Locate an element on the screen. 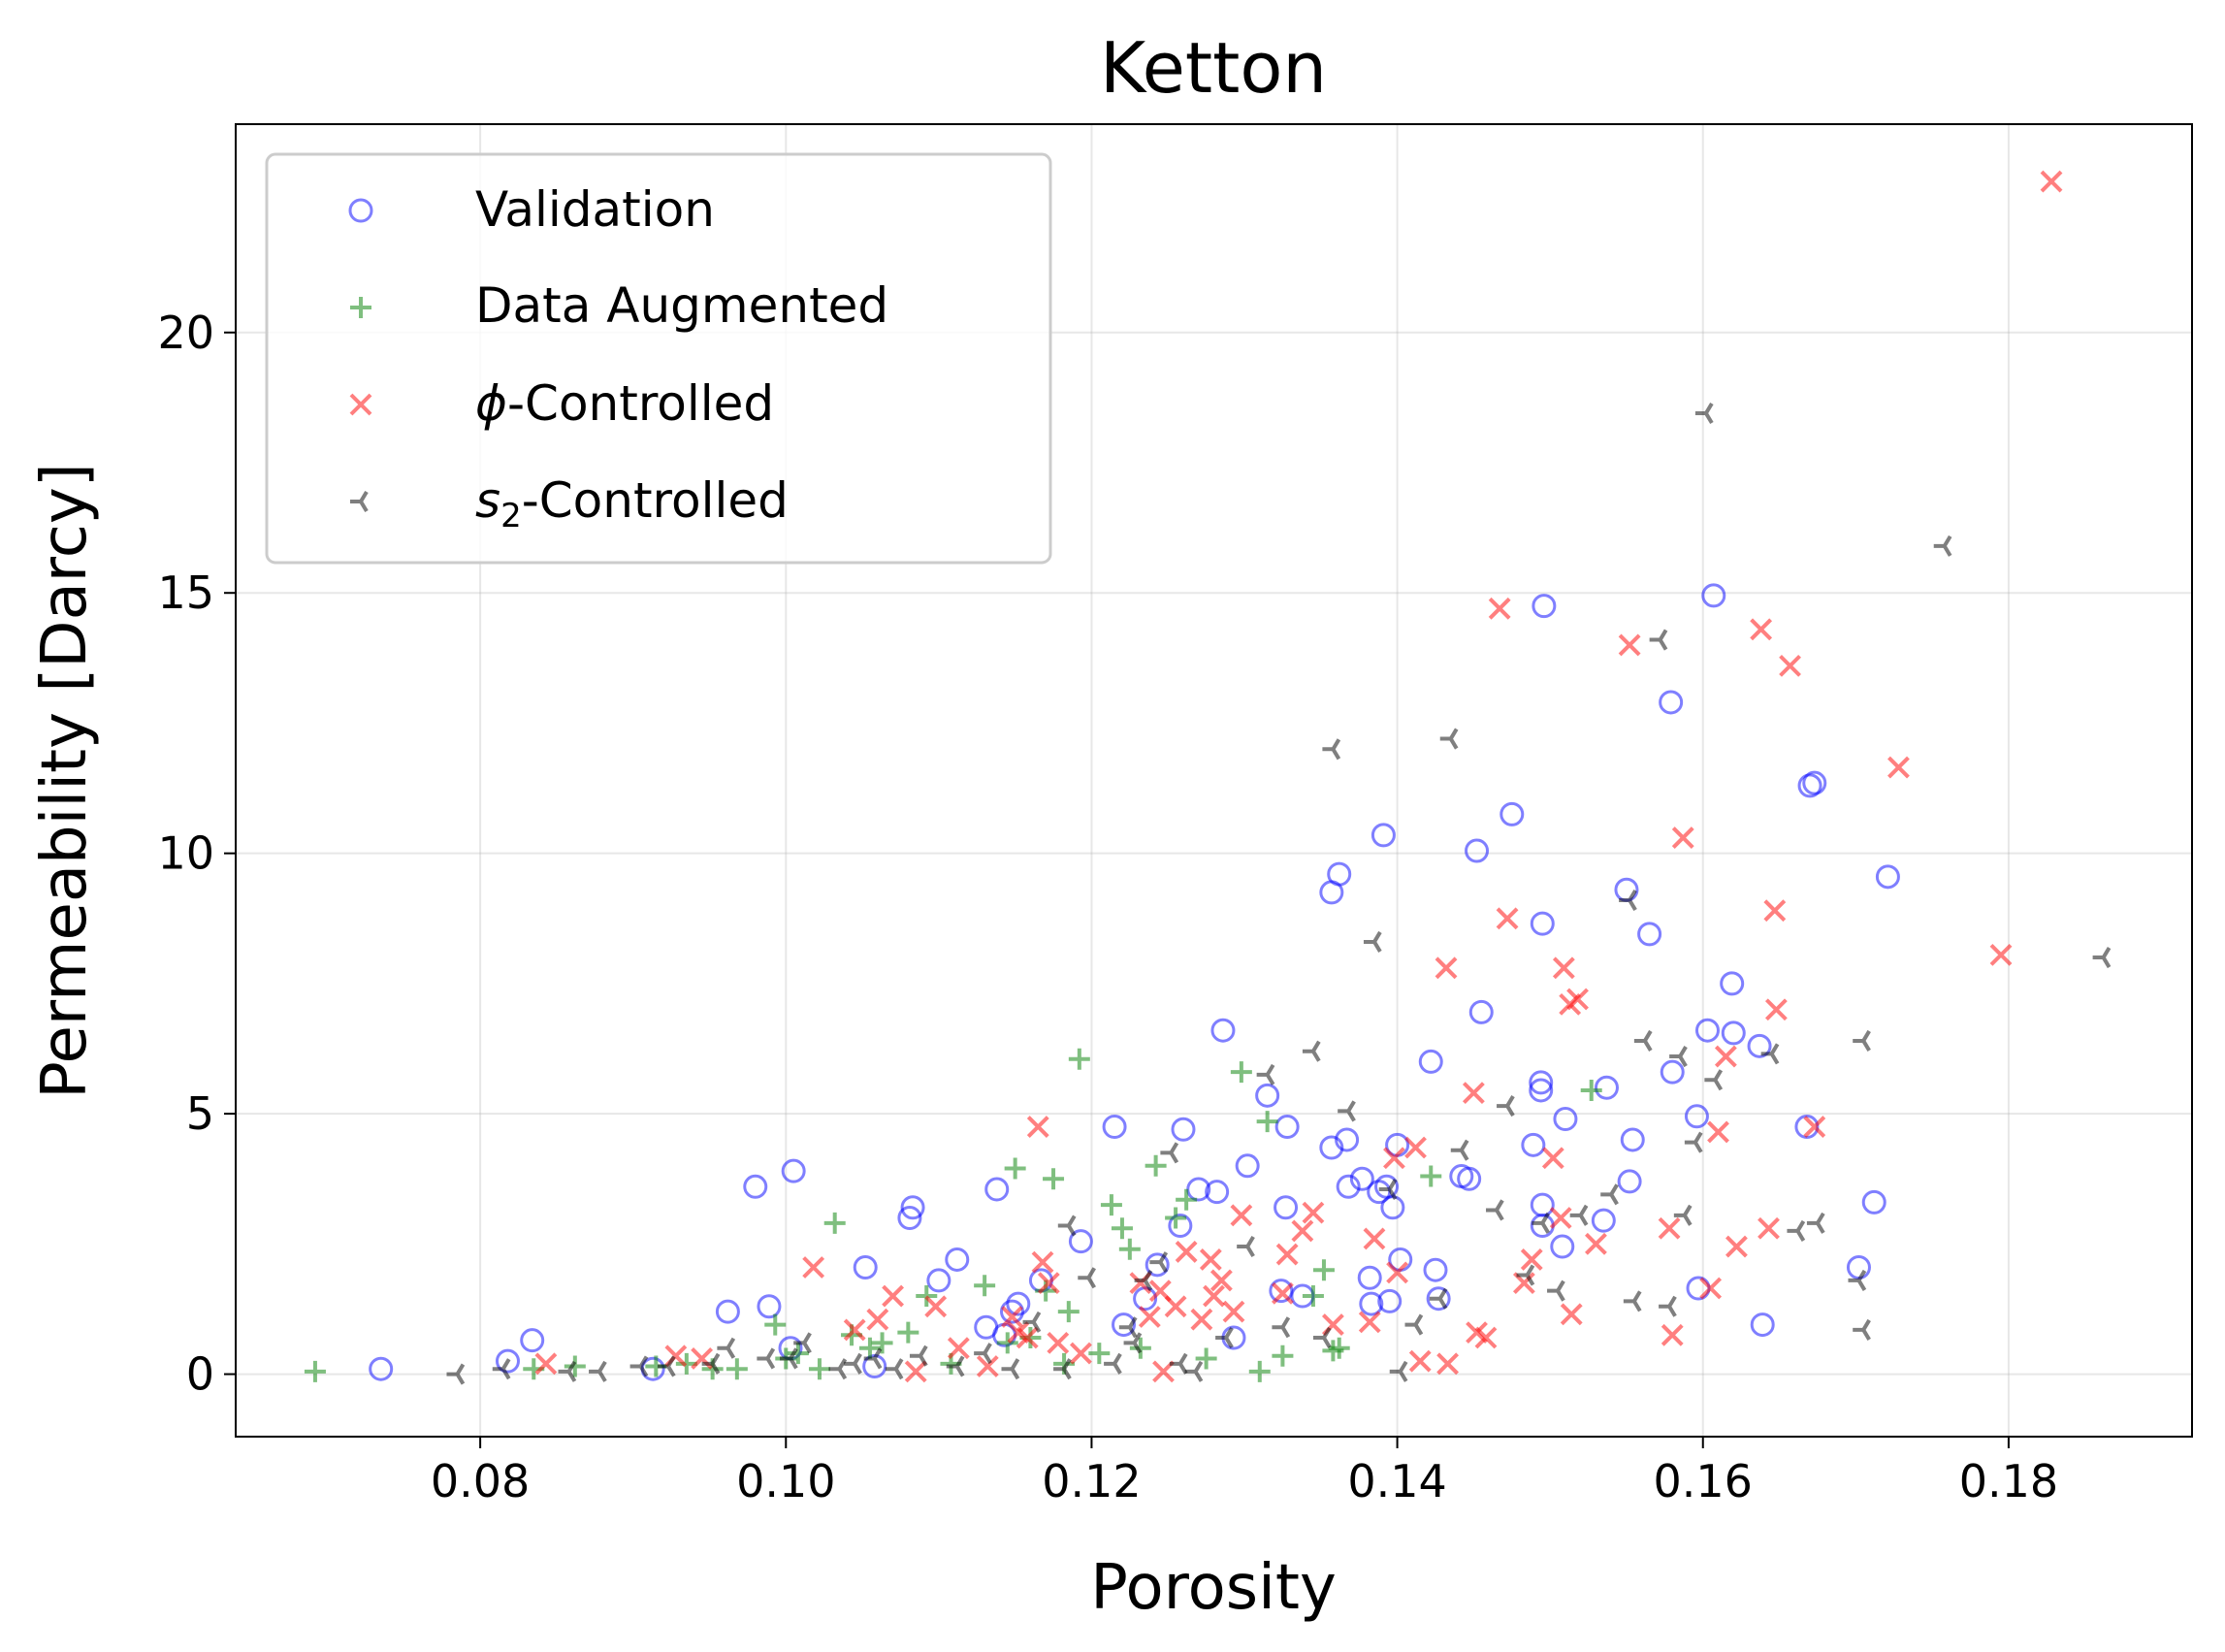  legend-box is located at coordinates (658, 358).